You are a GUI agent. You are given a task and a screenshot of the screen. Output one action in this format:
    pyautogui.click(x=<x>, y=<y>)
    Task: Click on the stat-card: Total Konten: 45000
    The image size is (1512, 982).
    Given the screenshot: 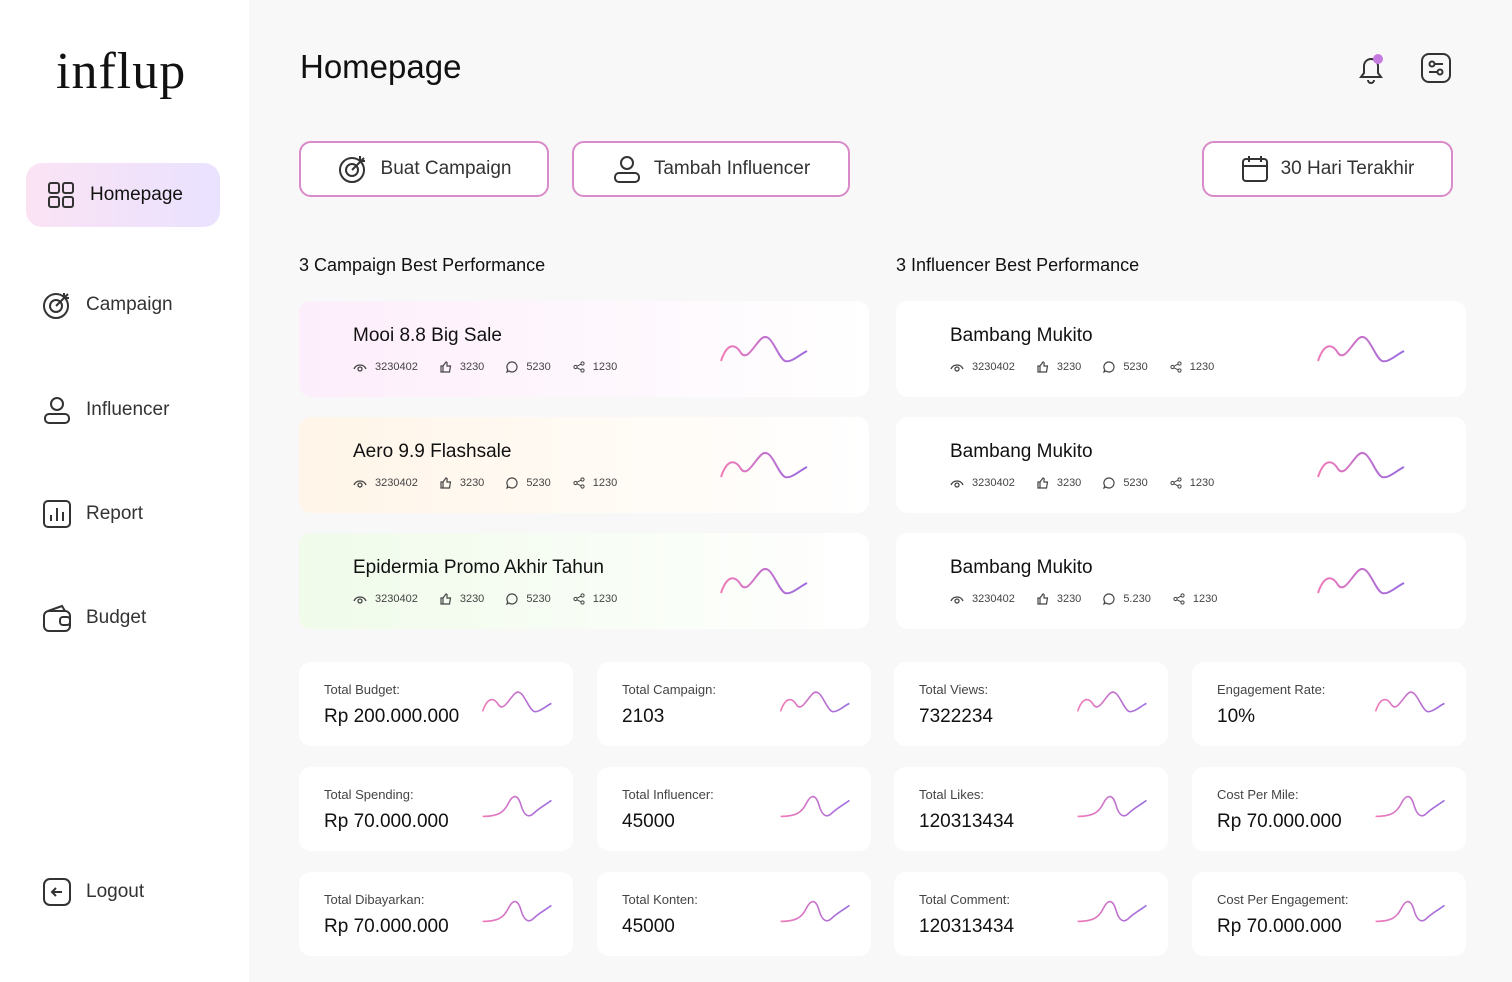 What is the action you would take?
    pyautogui.click(x=734, y=914)
    